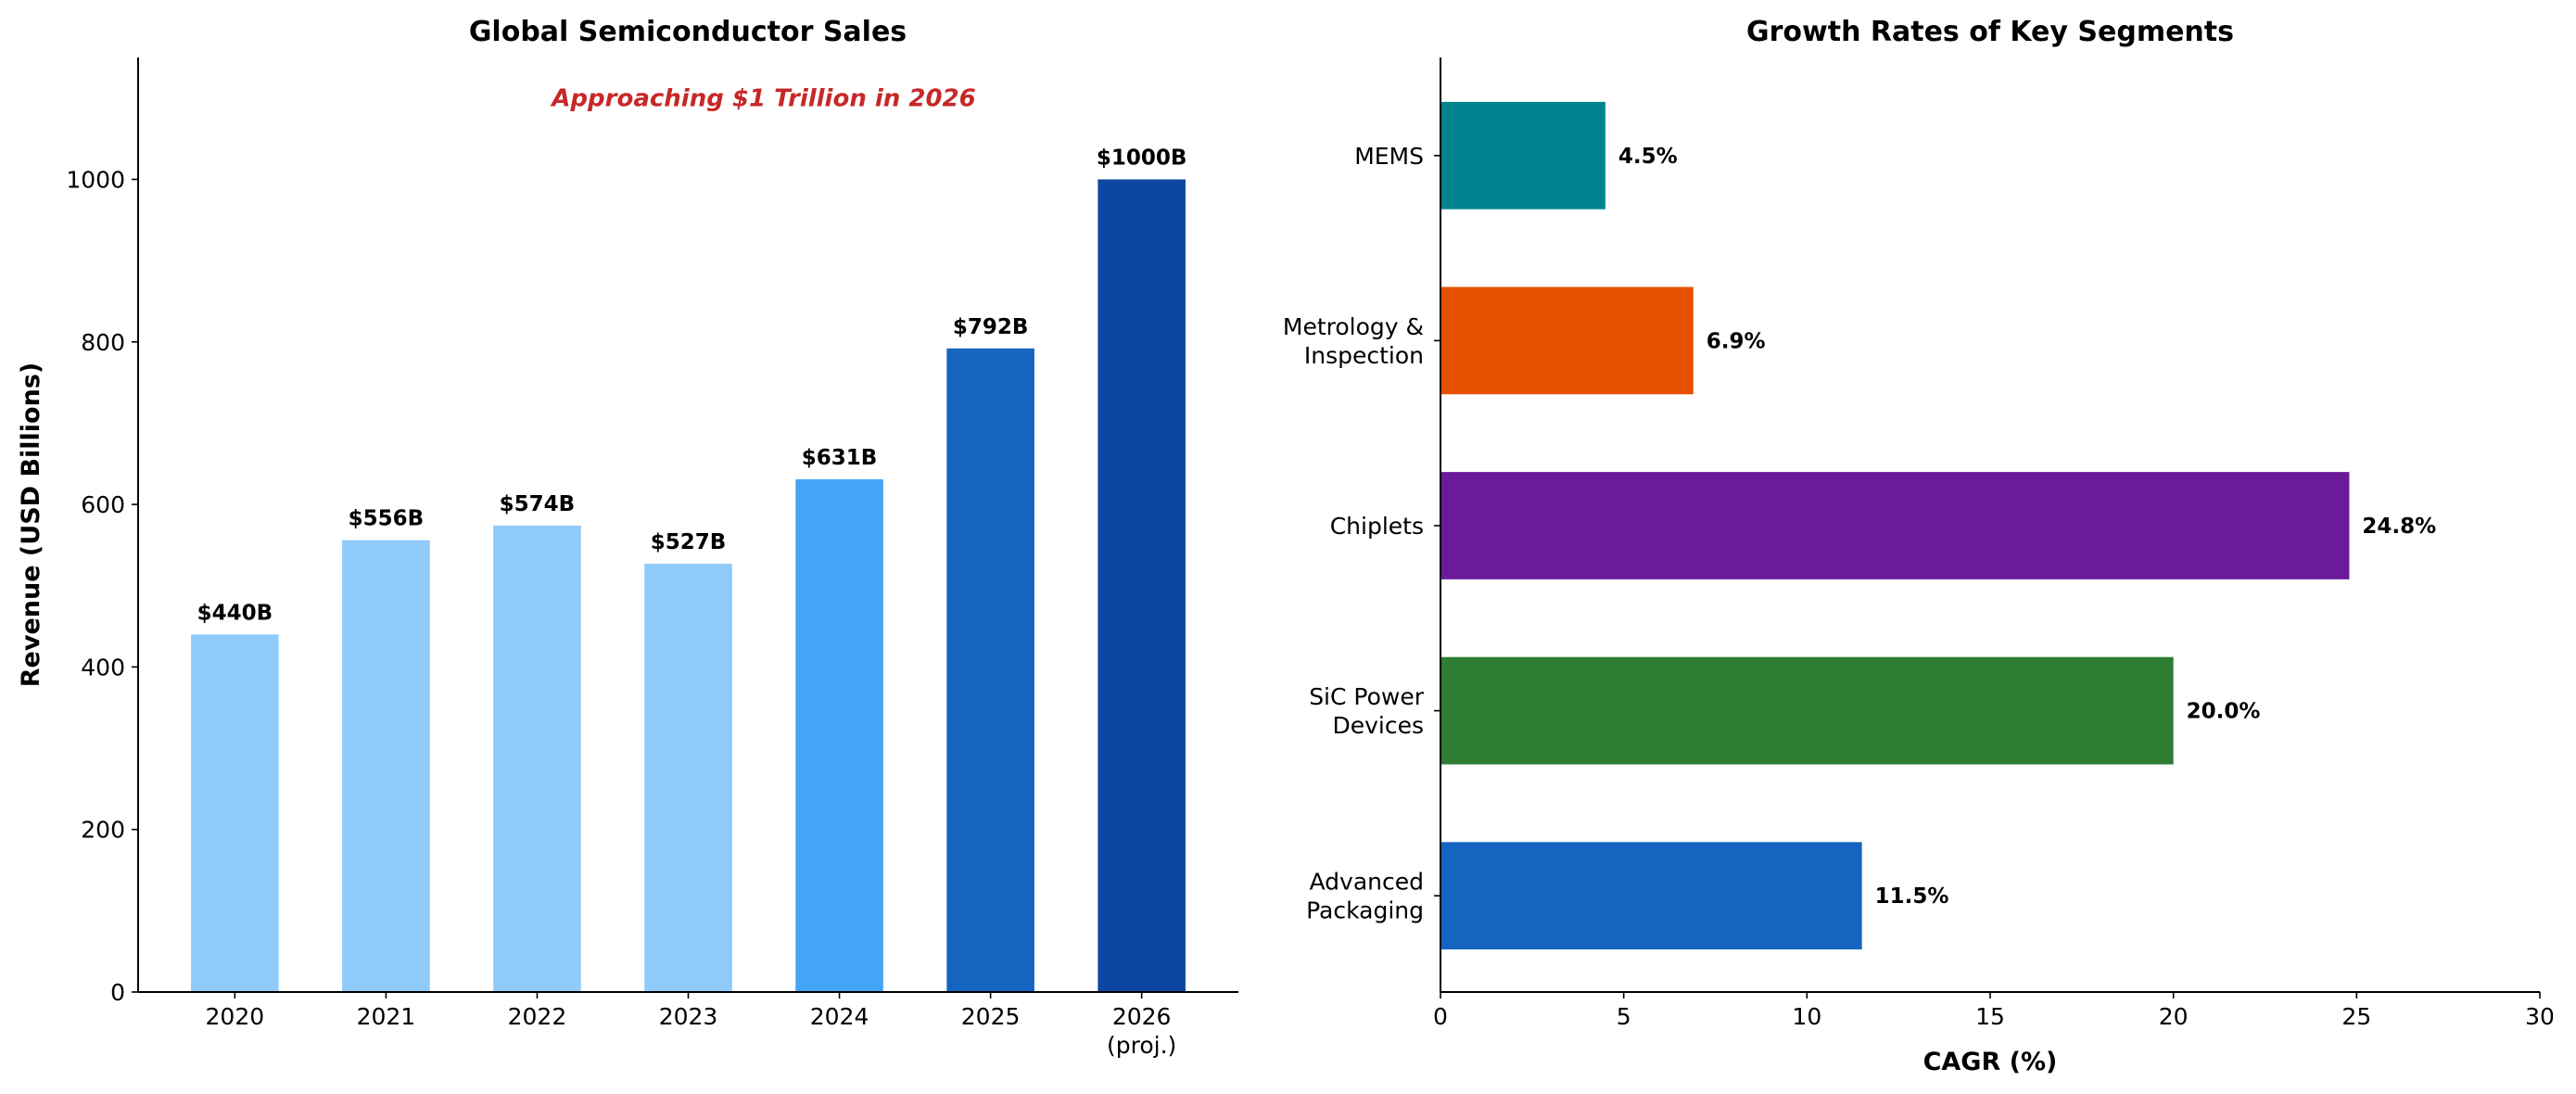 This screenshot has height=1094, width=2576. Describe the element at coordinates (1389, 156) in the screenshot. I see `y-tick-label: MEMS` at that location.